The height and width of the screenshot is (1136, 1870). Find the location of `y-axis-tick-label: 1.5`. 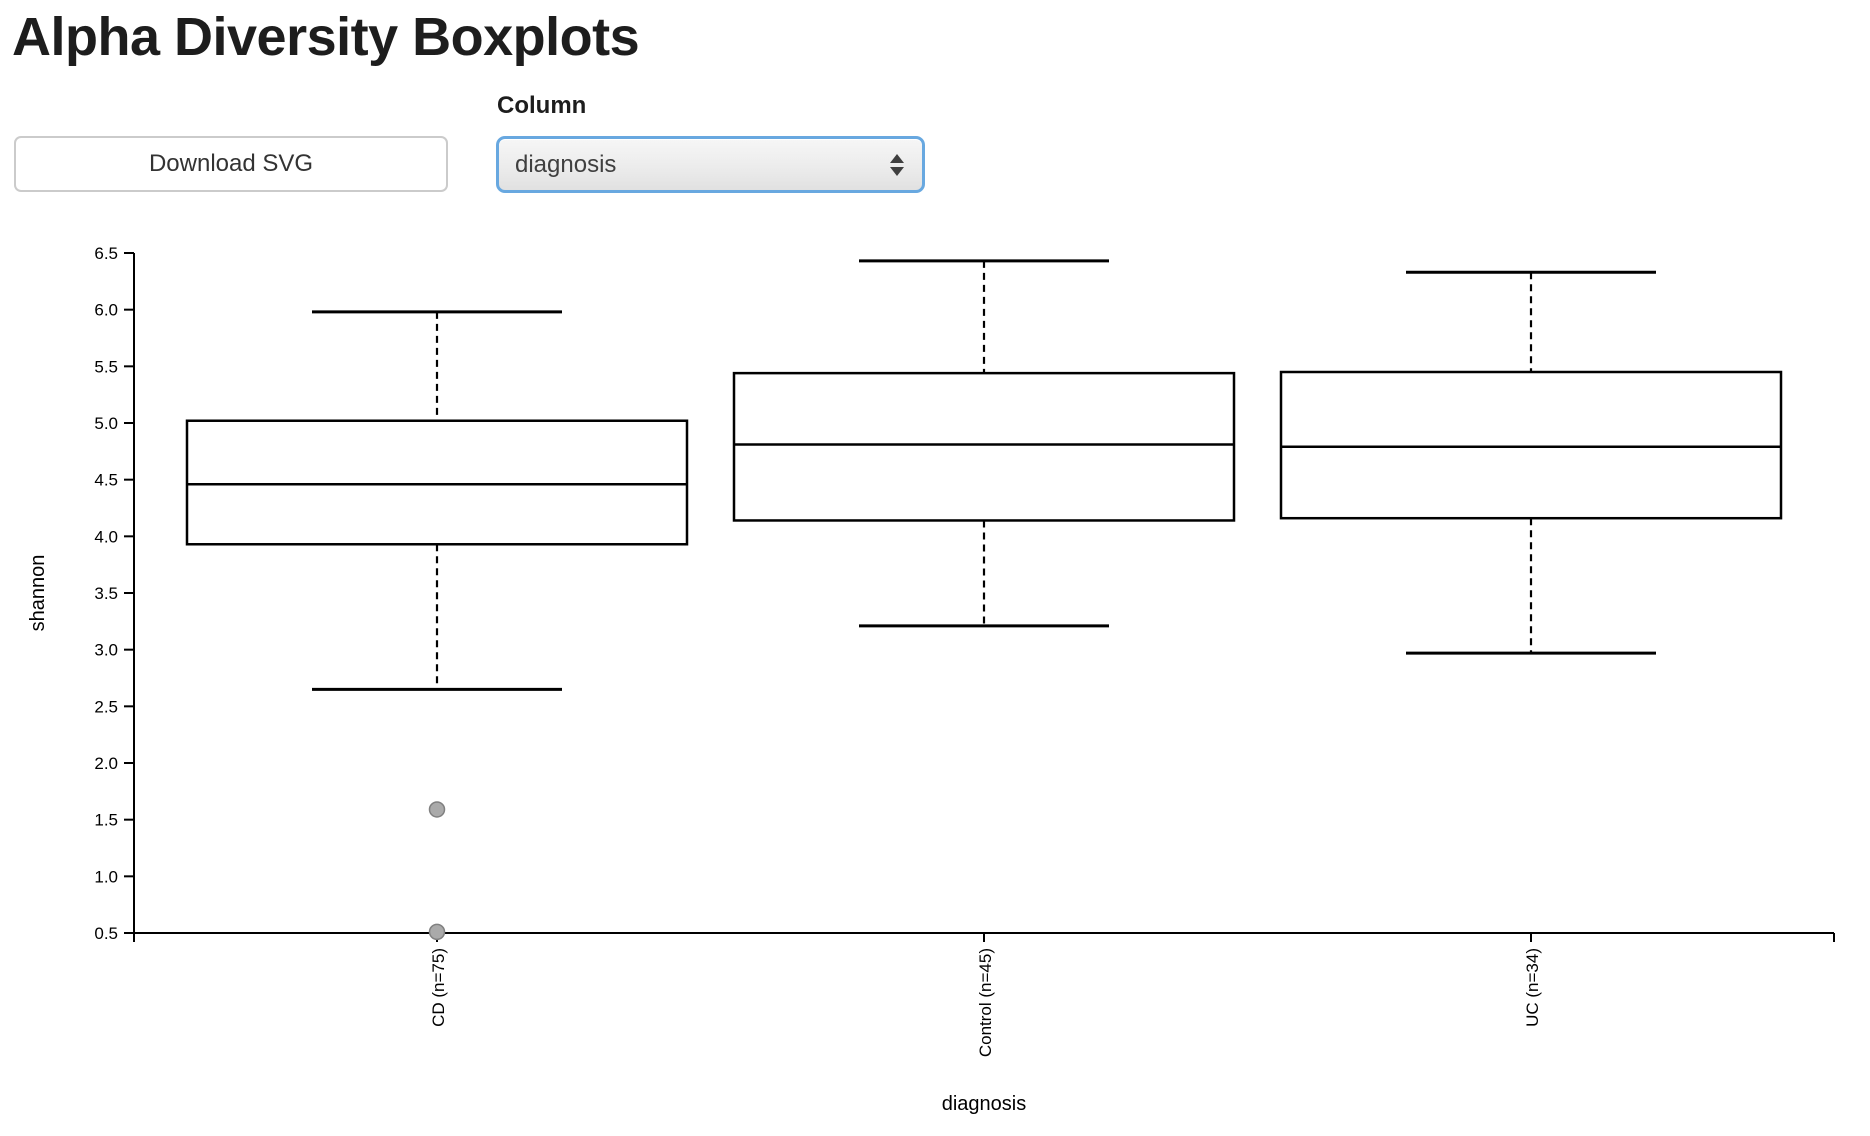

y-axis-tick-label: 1.5 is located at coordinates (106, 820).